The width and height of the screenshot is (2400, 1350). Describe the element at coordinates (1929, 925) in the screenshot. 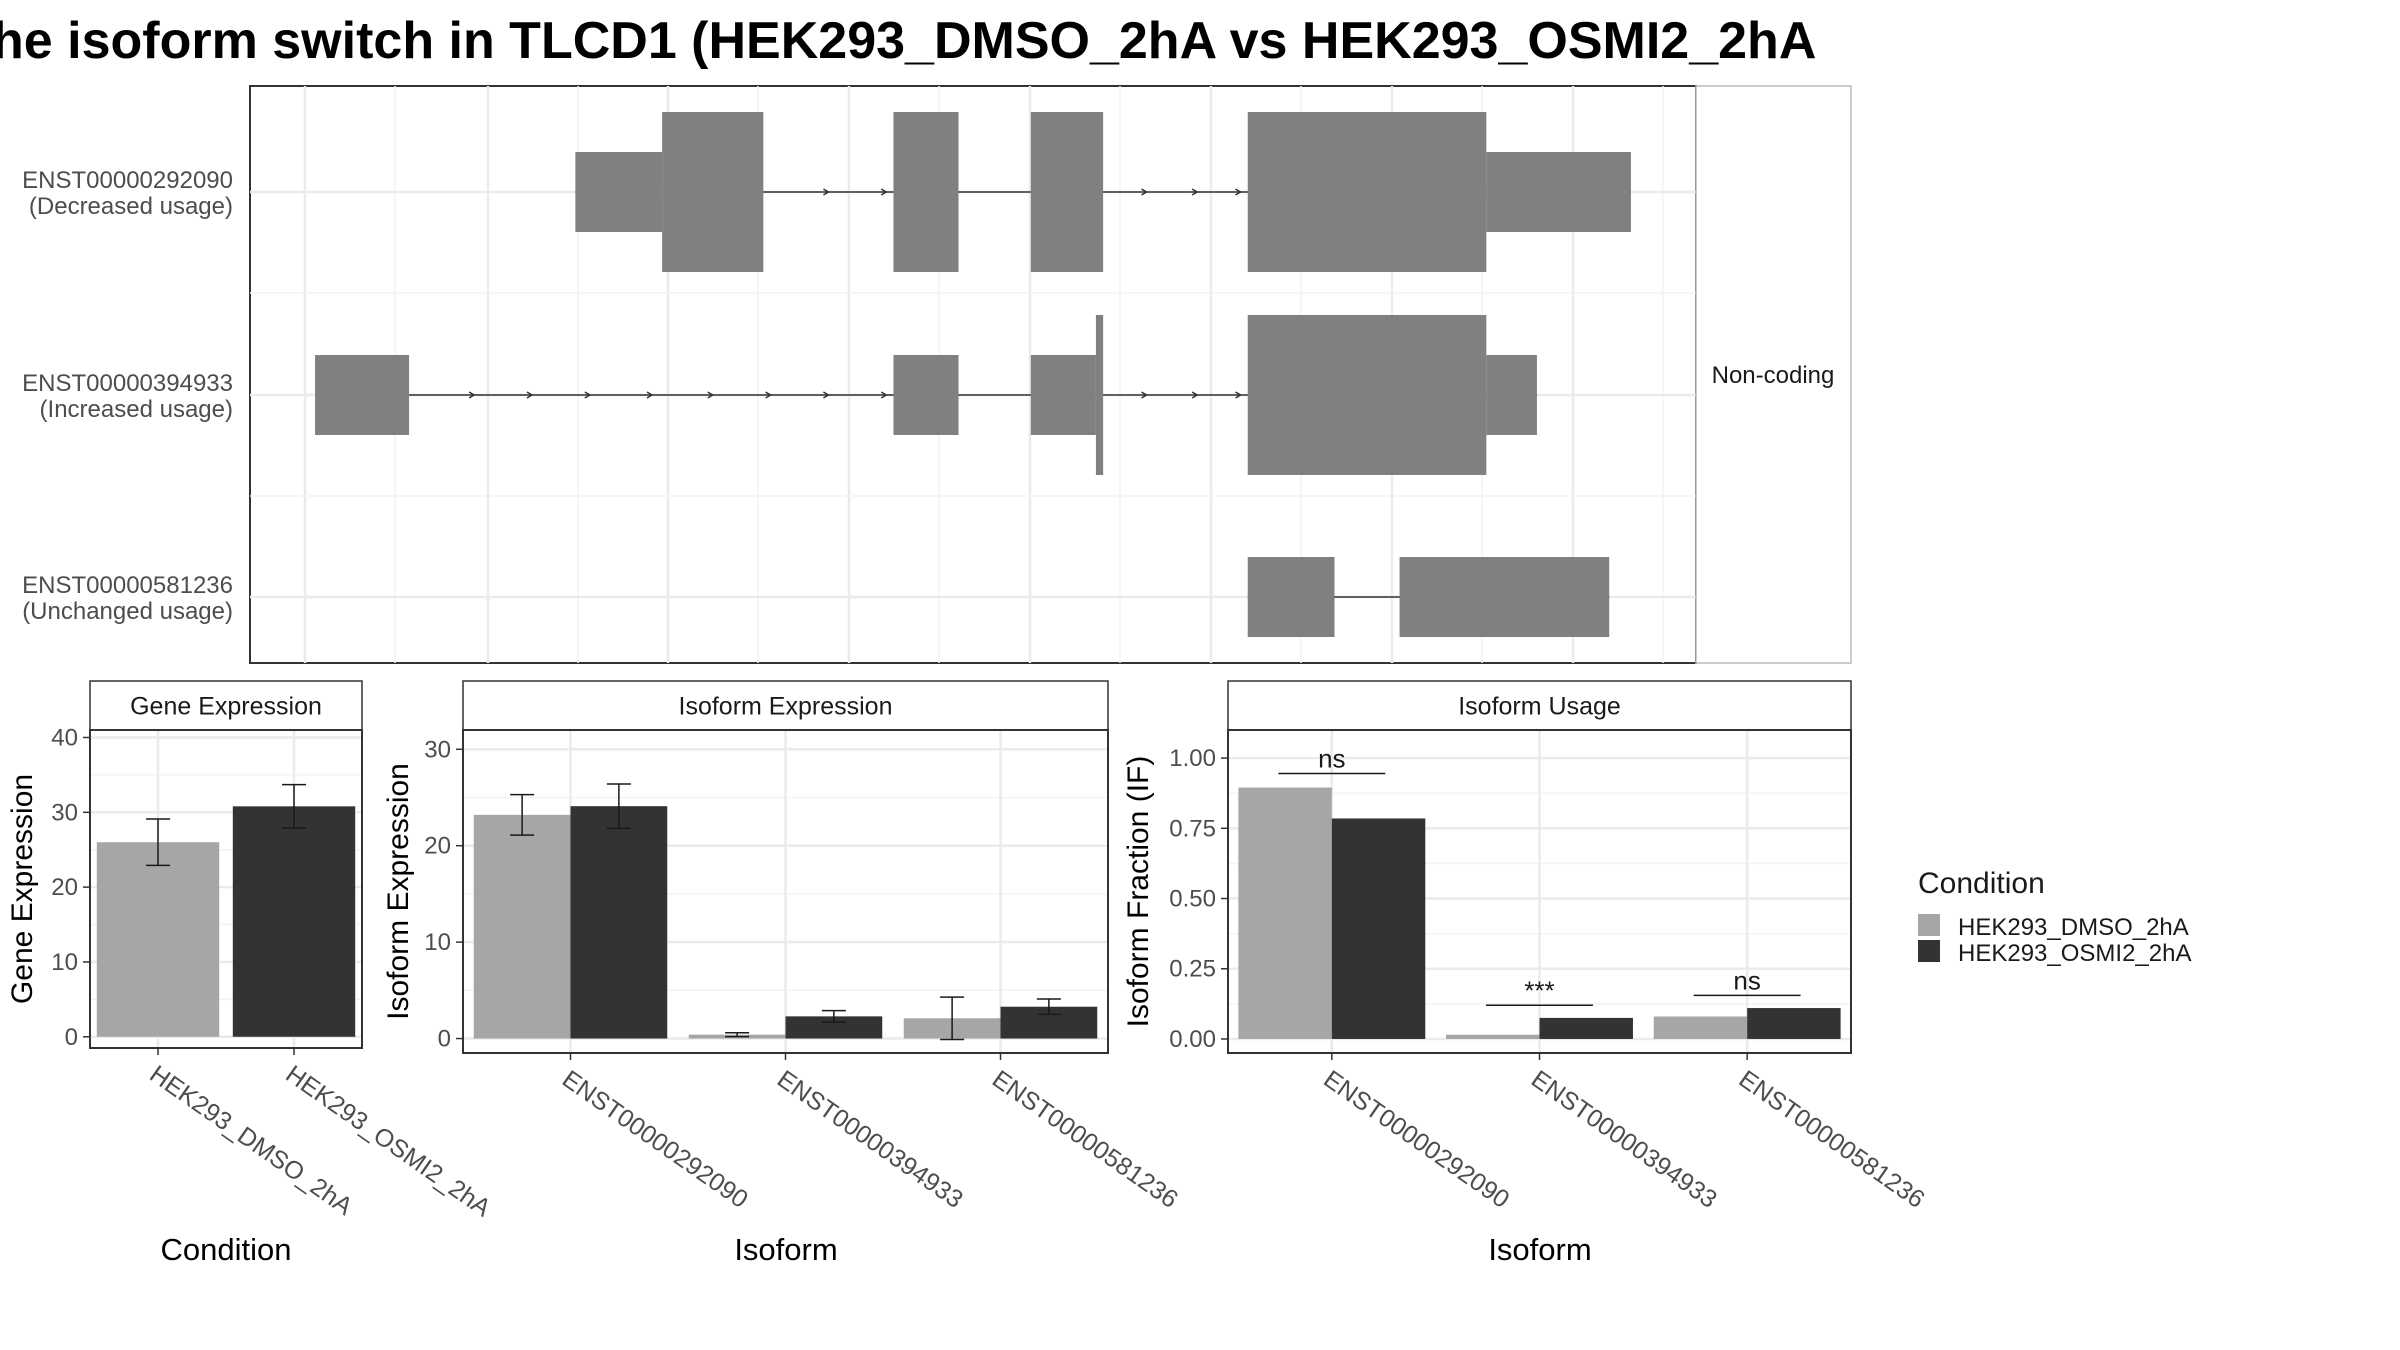

I see `legend-swatch-dmso` at that location.